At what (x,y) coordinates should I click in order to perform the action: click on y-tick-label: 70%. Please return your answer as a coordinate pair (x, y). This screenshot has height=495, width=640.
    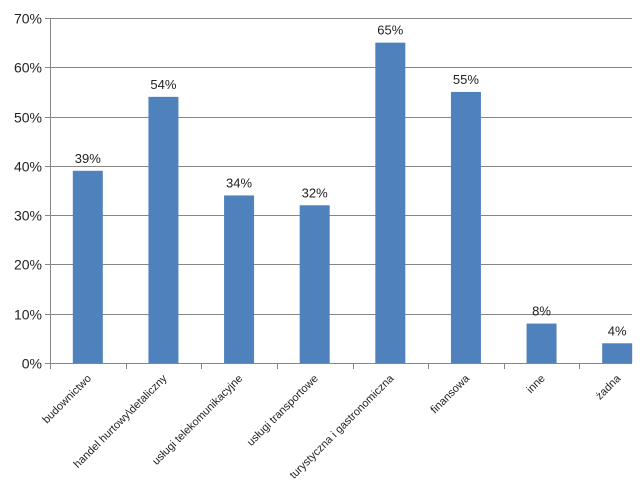
    Looking at the image, I should click on (28, 19).